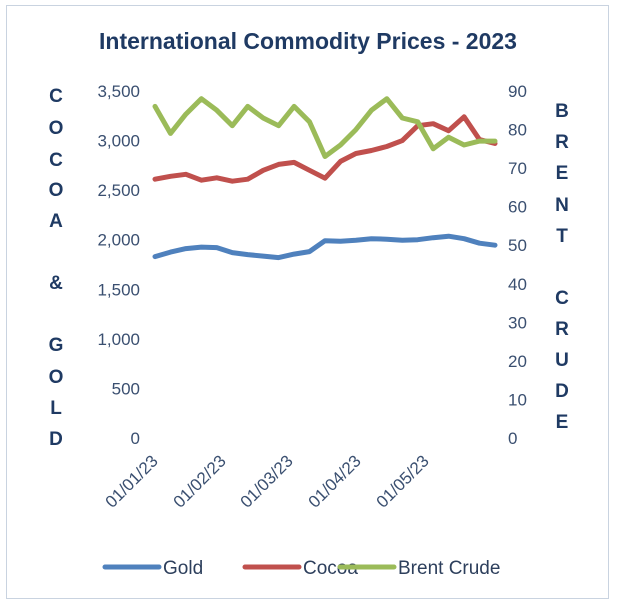 The width and height of the screenshot is (617, 606). What do you see at coordinates (308, 41) in the screenshot?
I see `chart-title: International Commodity Prices - 2023` at bounding box center [308, 41].